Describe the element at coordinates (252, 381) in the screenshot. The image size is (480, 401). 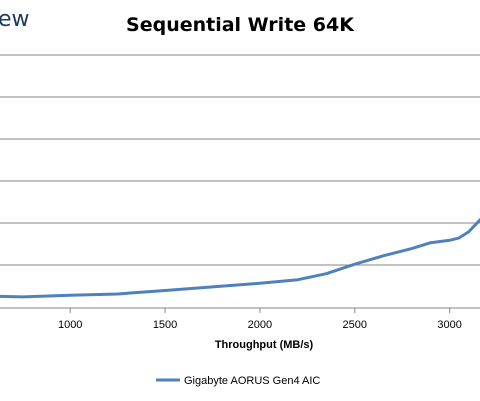
I see `legend-label: Gigabyte AORUS Gen4 AIC` at that location.